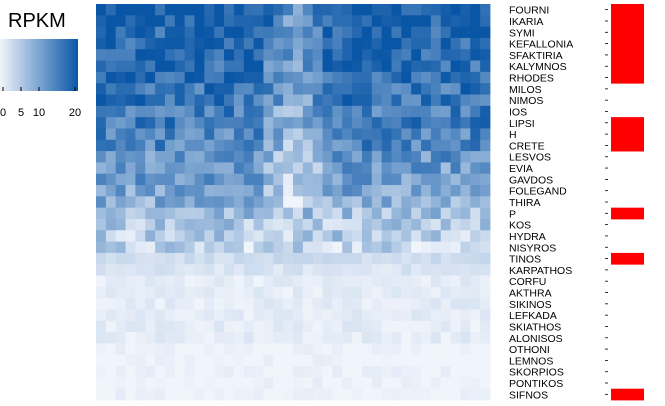 This screenshot has height=406, width=665. Describe the element at coordinates (627, 145) in the screenshot. I see `annotation-bar` at that location.